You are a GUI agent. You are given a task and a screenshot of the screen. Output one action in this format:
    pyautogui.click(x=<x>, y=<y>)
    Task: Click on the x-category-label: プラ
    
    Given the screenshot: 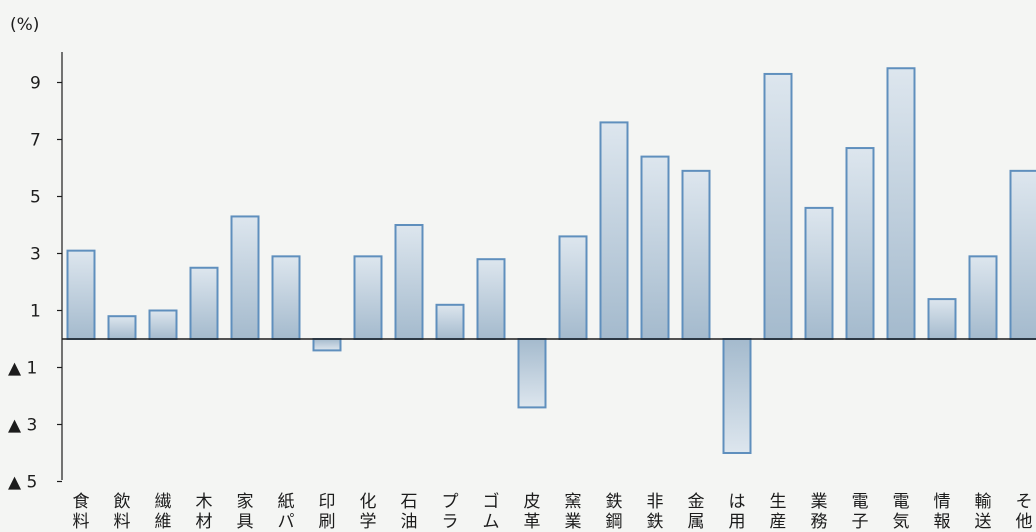 What is the action you would take?
    pyautogui.click(x=450, y=512)
    